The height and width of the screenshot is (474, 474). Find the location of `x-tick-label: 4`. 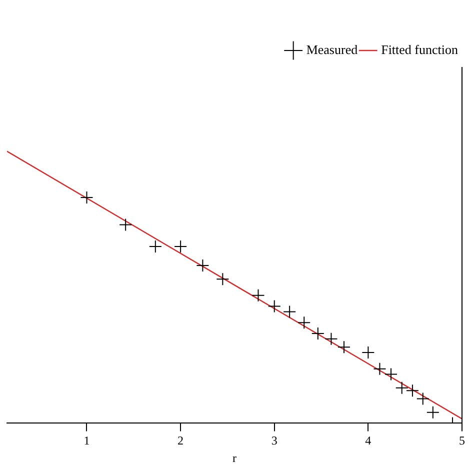

x-tick-label: 4 is located at coordinates (368, 441).